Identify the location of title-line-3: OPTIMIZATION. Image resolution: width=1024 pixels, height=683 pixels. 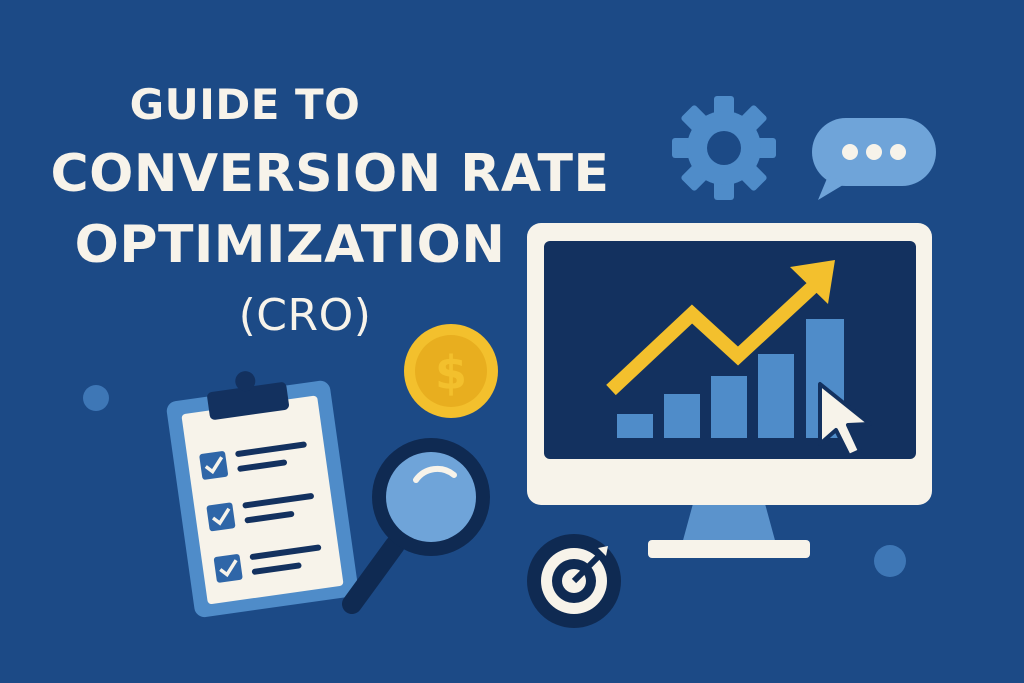
(290, 245).